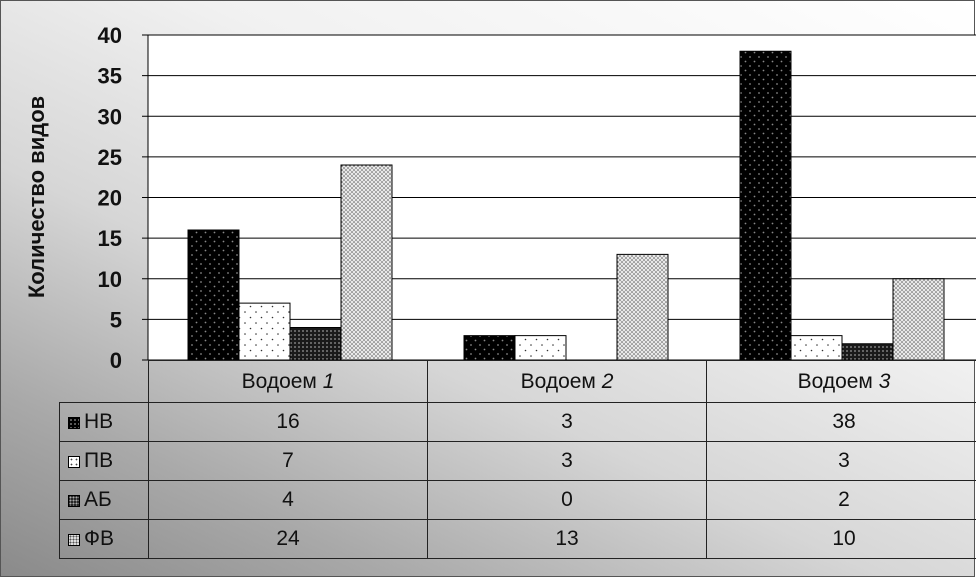 This screenshot has height=579, width=976. I want to click on y-tick-label: 25, so click(110, 157).